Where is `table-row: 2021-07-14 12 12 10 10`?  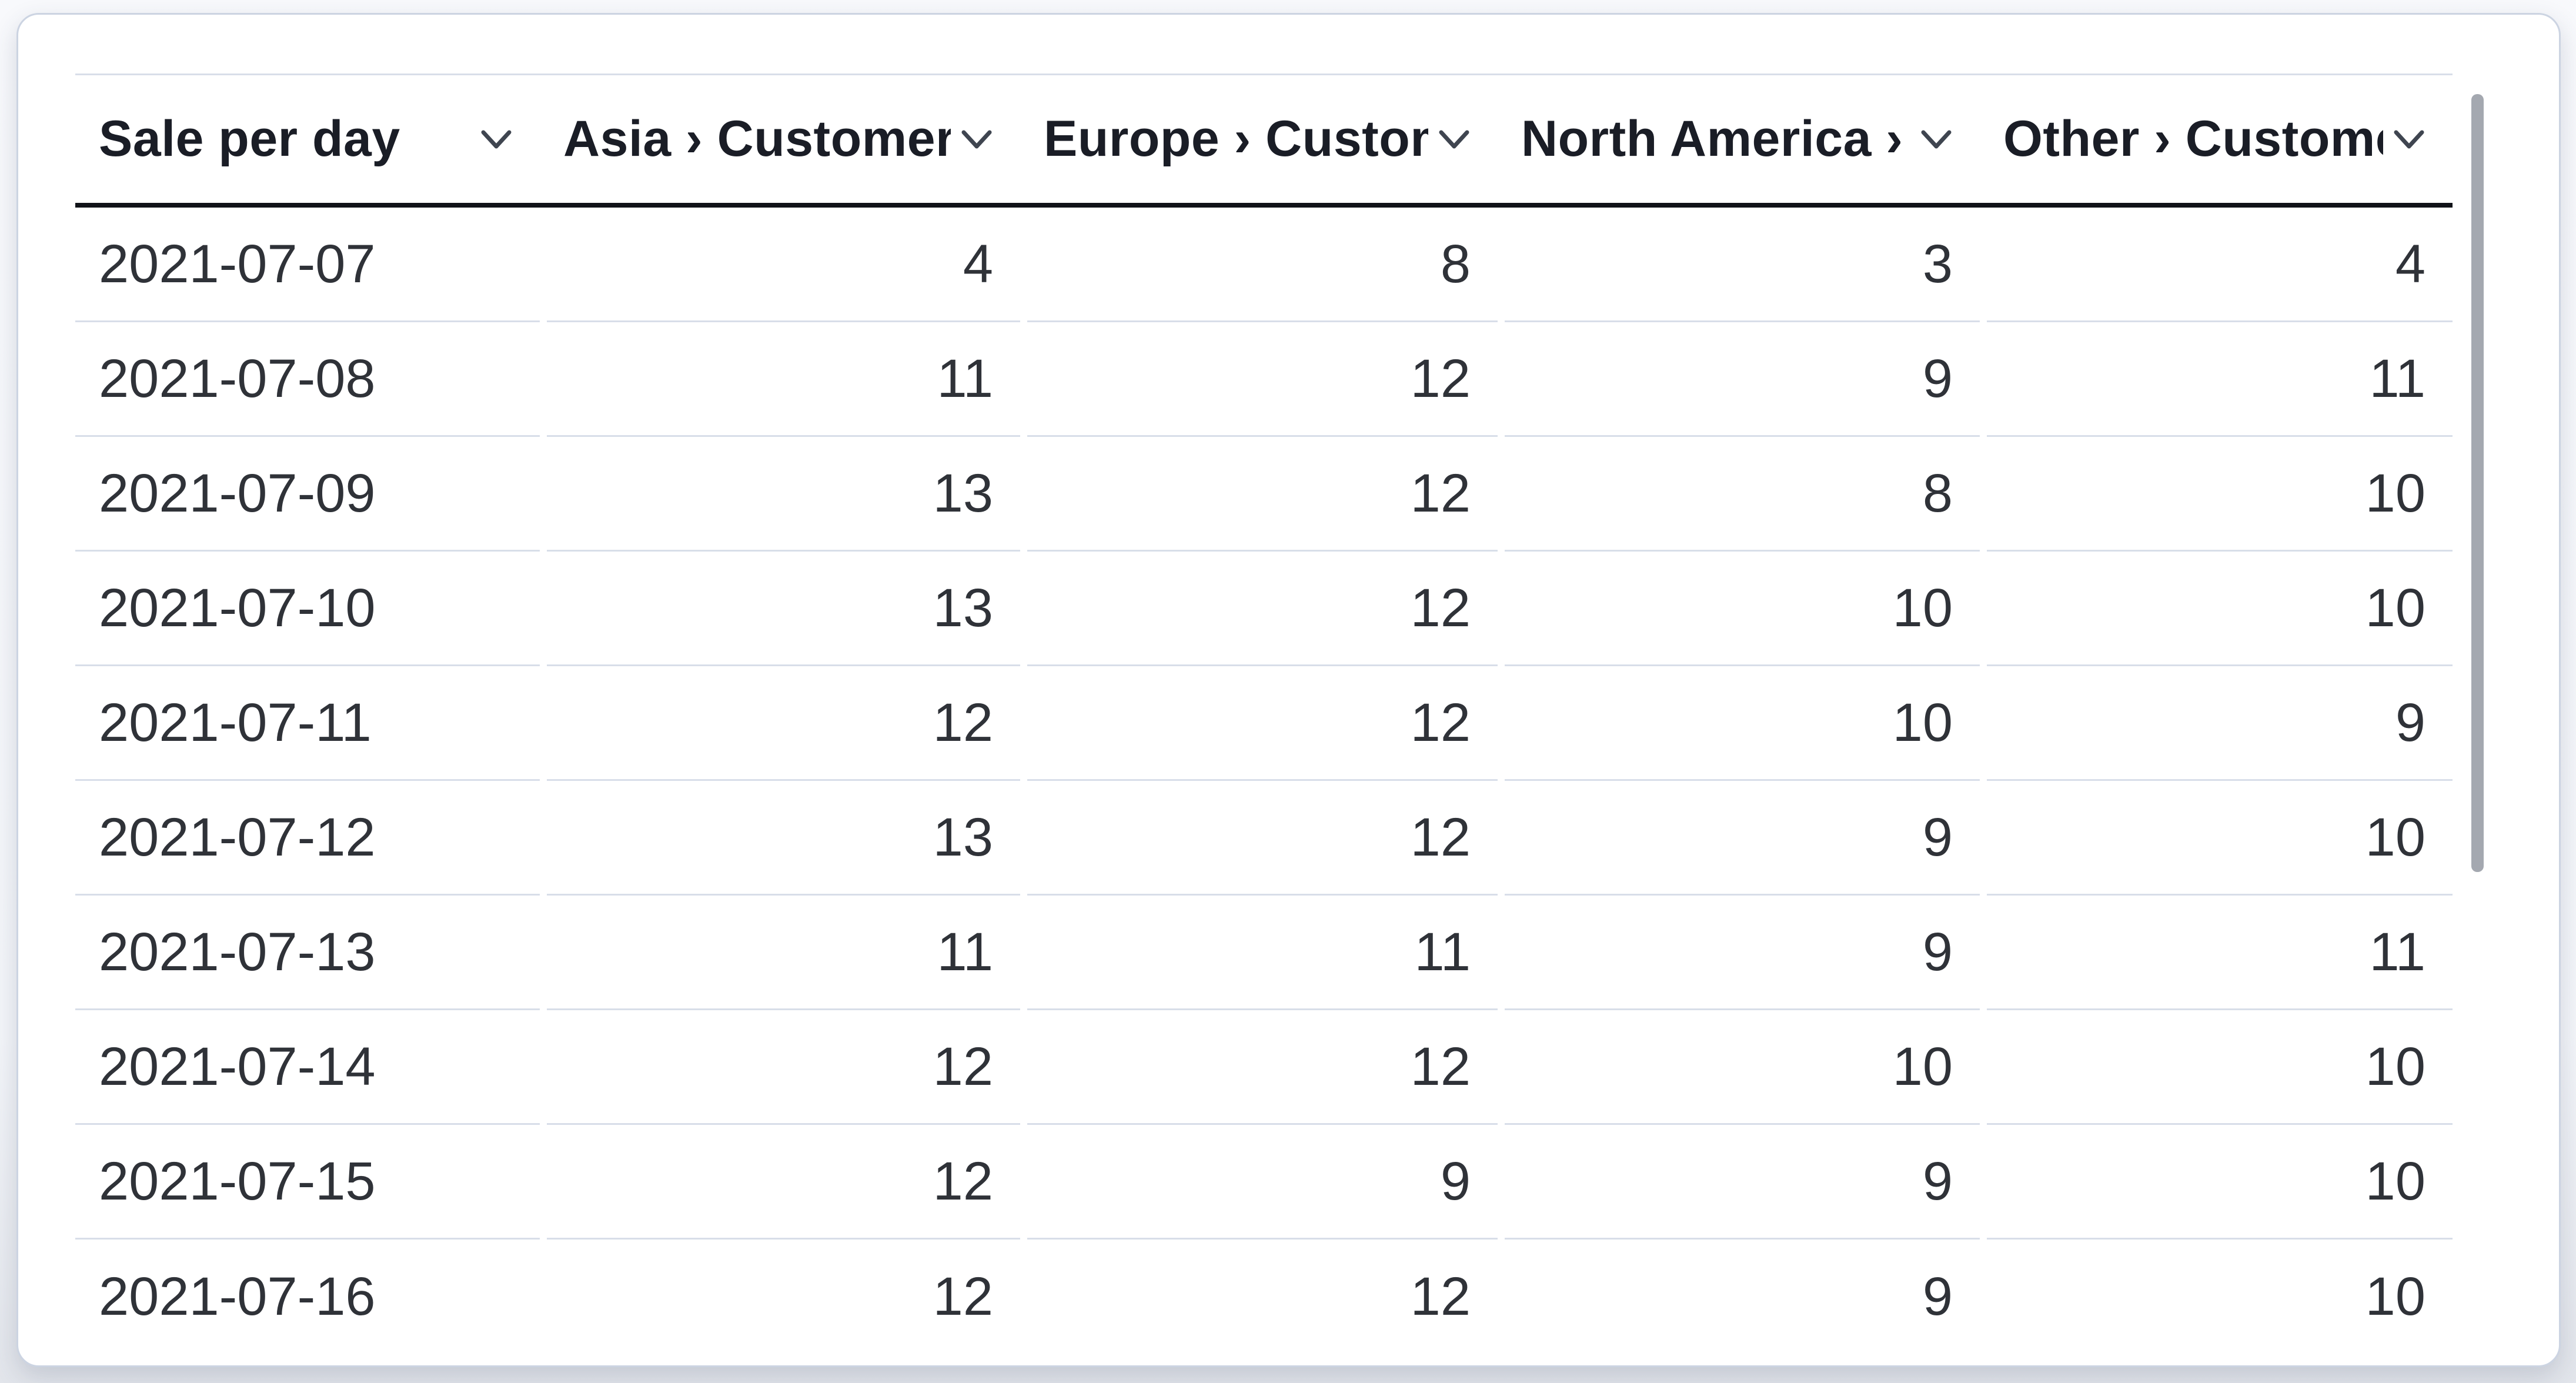
table-row: 2021-07-14 12 12 10 10 is located at coordinates (1264, 1067).